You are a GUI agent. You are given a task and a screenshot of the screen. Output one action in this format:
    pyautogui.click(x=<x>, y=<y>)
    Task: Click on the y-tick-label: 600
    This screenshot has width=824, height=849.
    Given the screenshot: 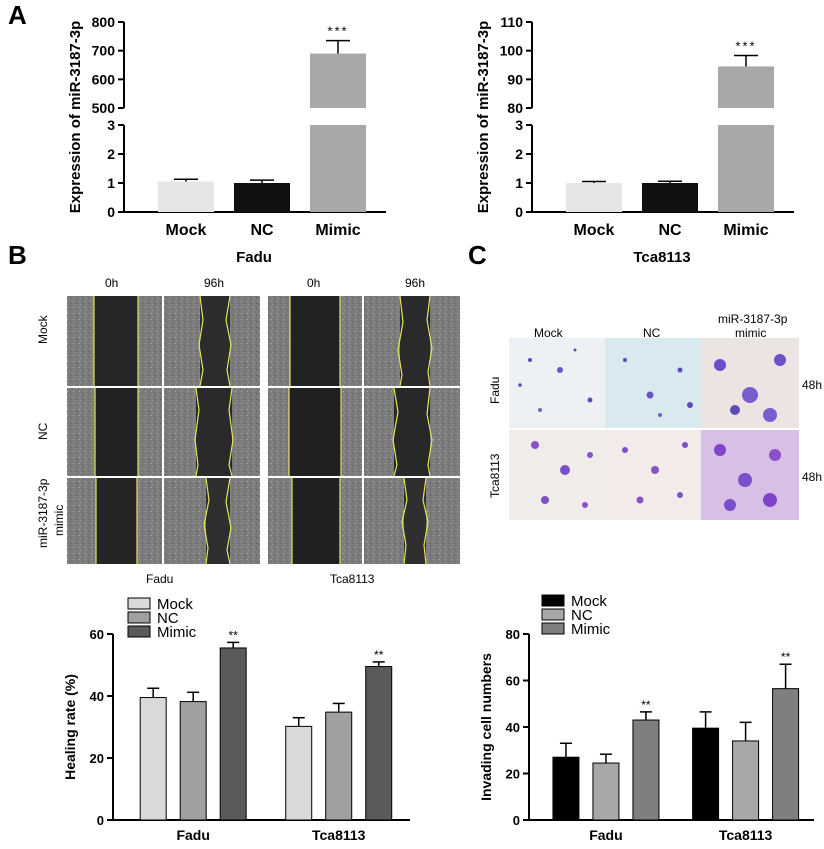 What is the action you would take?
    pyautogui.click(x=104, y=79)
    